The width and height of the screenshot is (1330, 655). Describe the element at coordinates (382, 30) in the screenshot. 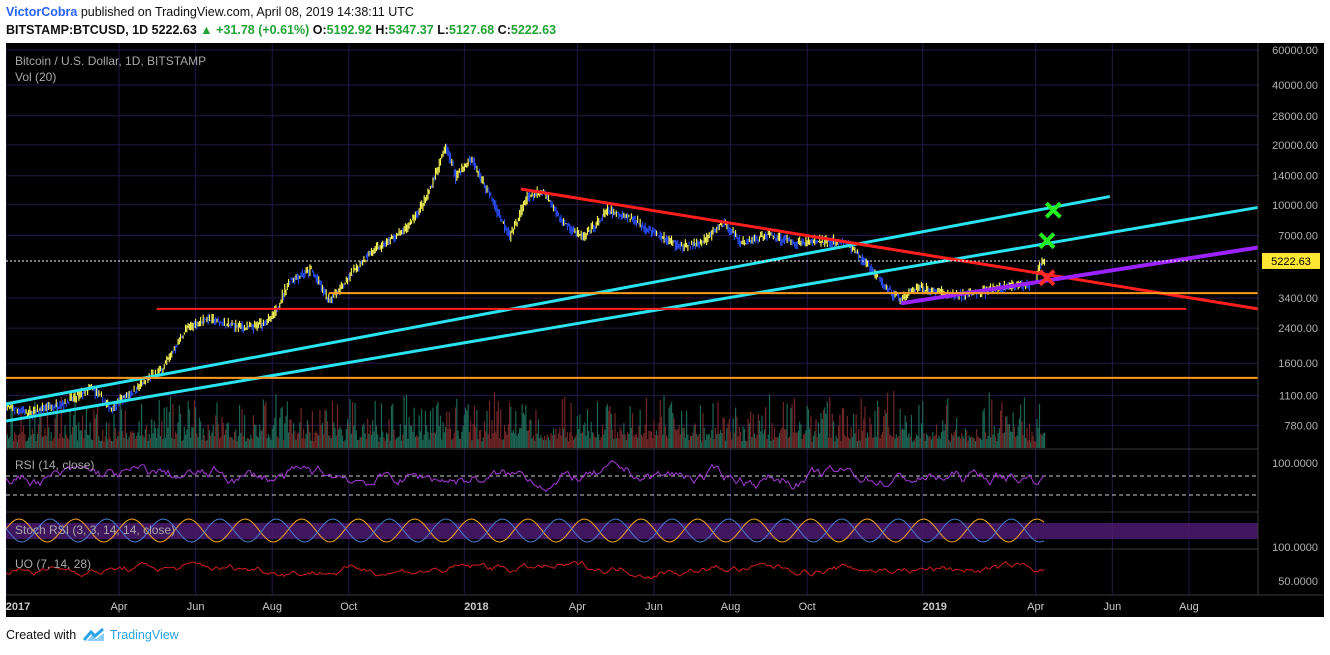

I see `high-label: H:` at that location.